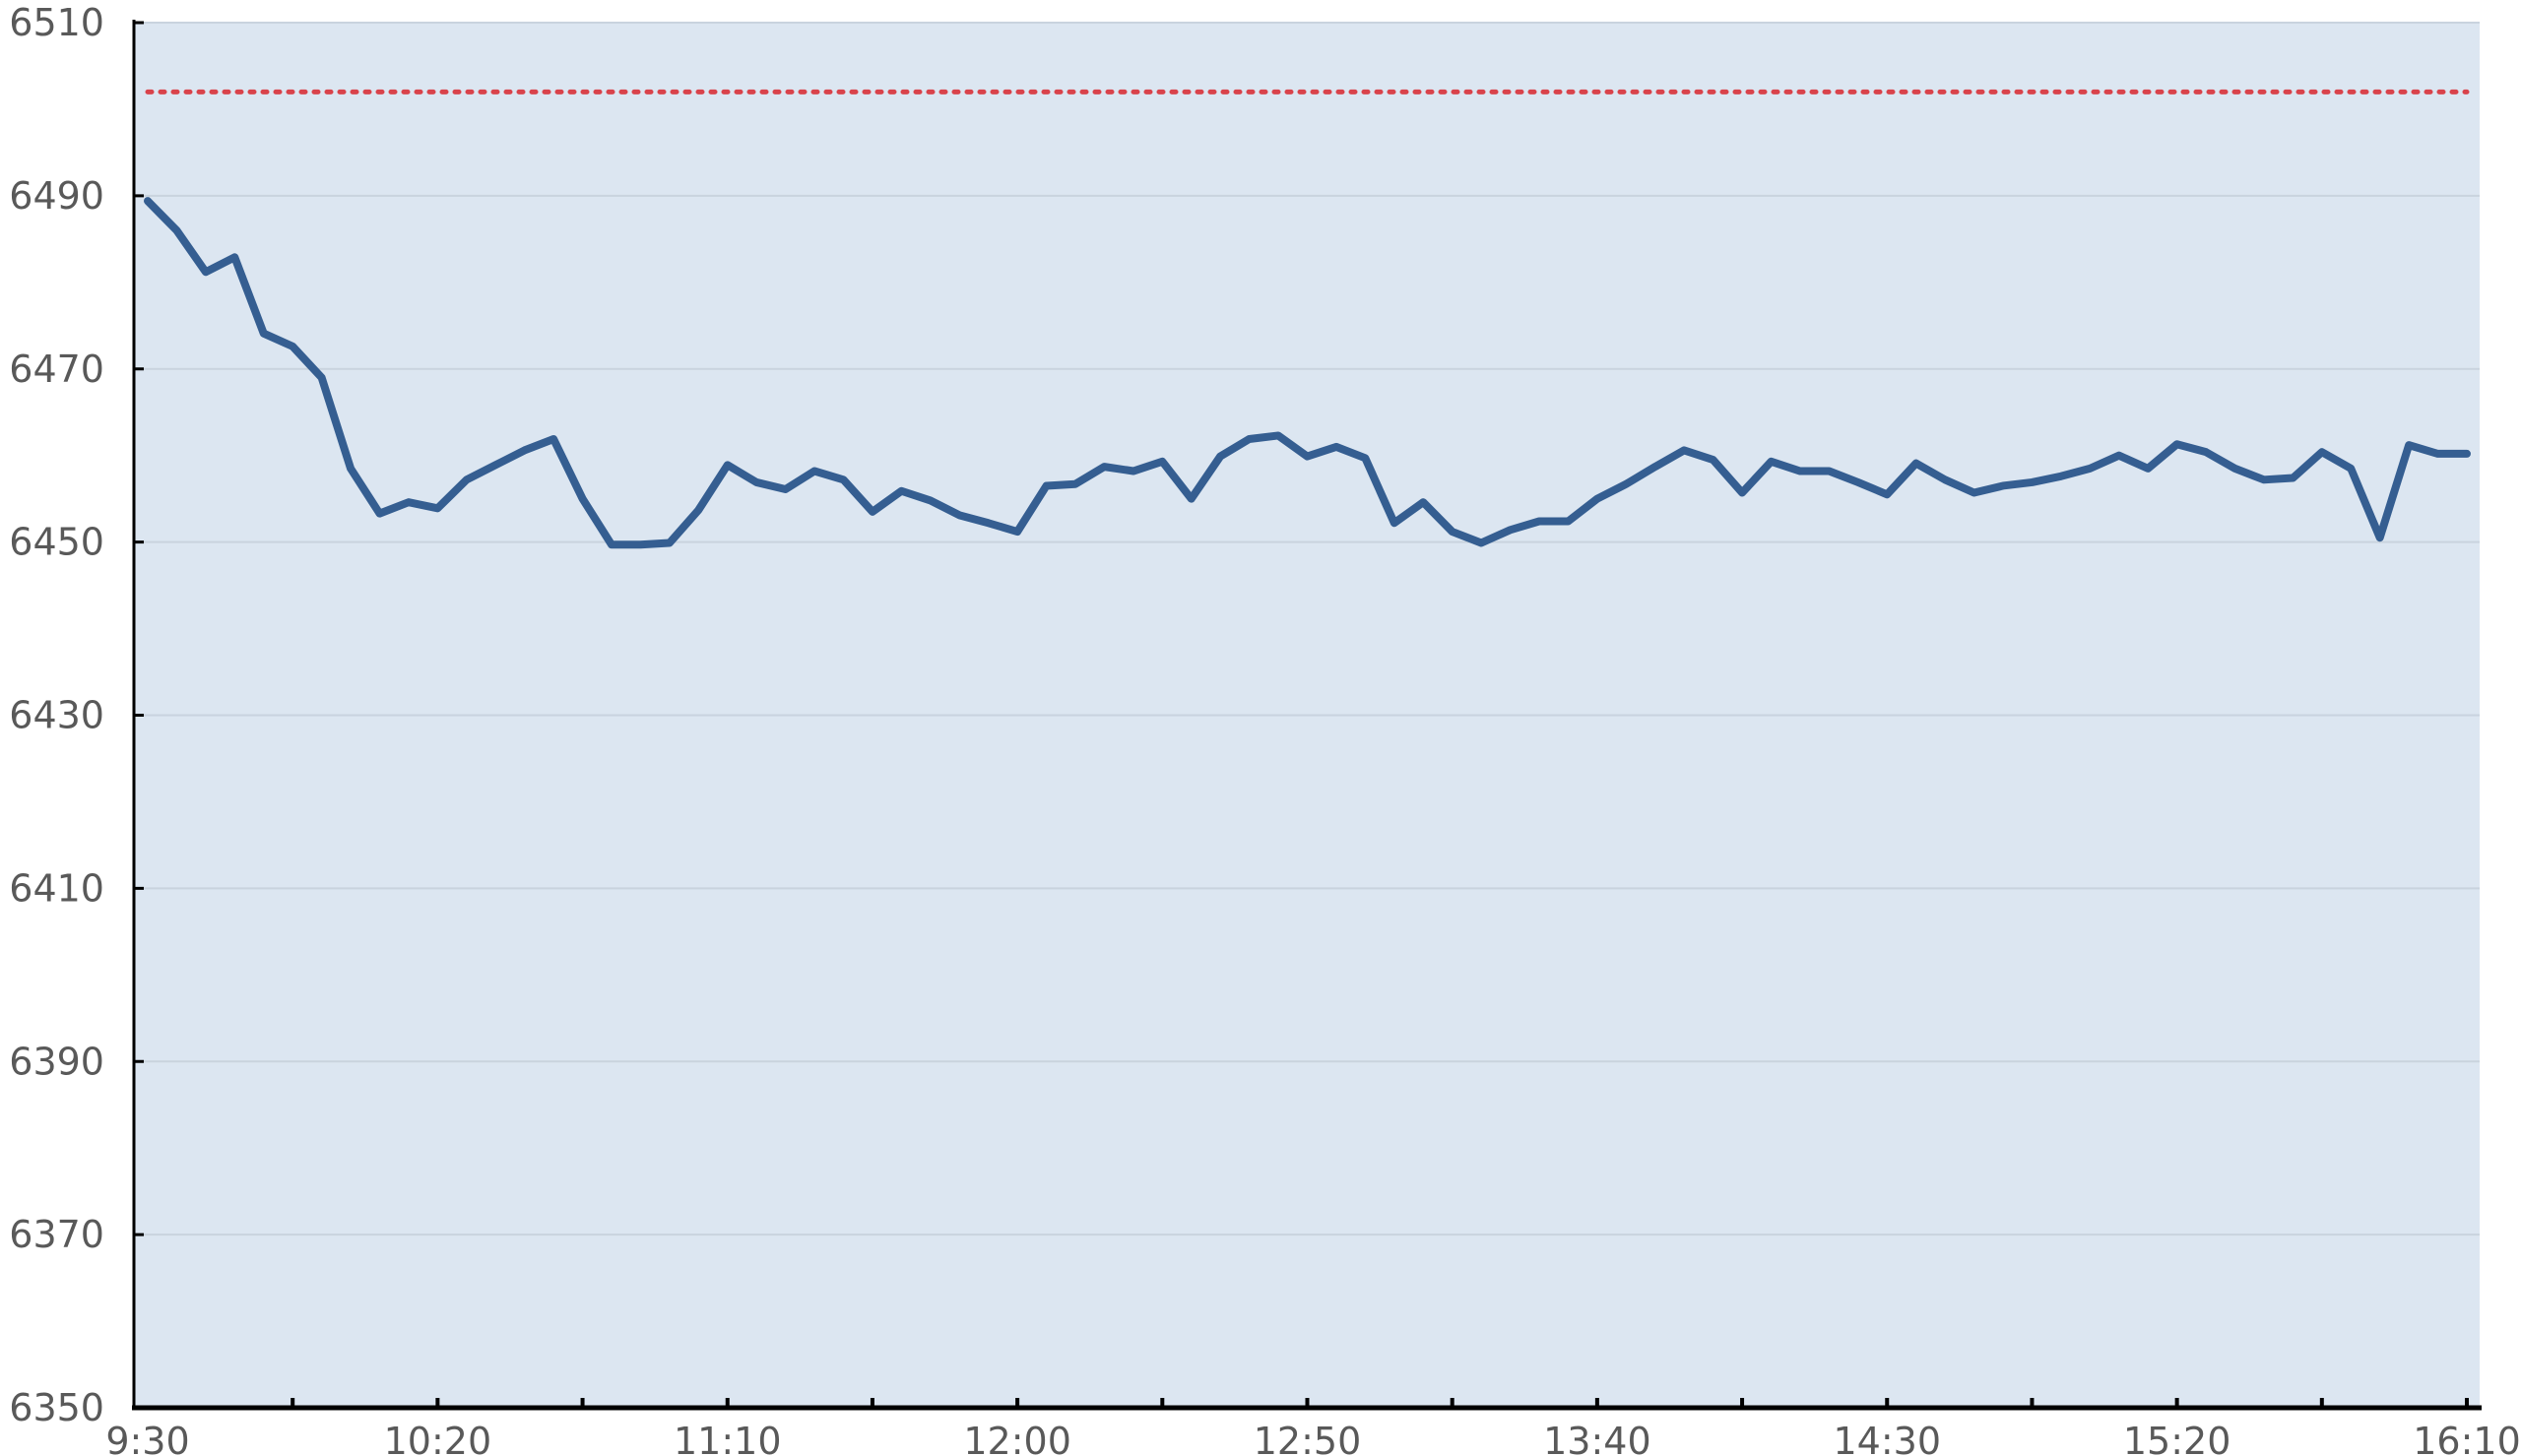 The image size is (2521, 1456). What do you see at coordinates (2177, 1438) in the screenshot?
I see `x-tick-label: 15:20` at bounding box center [2177, 1438].